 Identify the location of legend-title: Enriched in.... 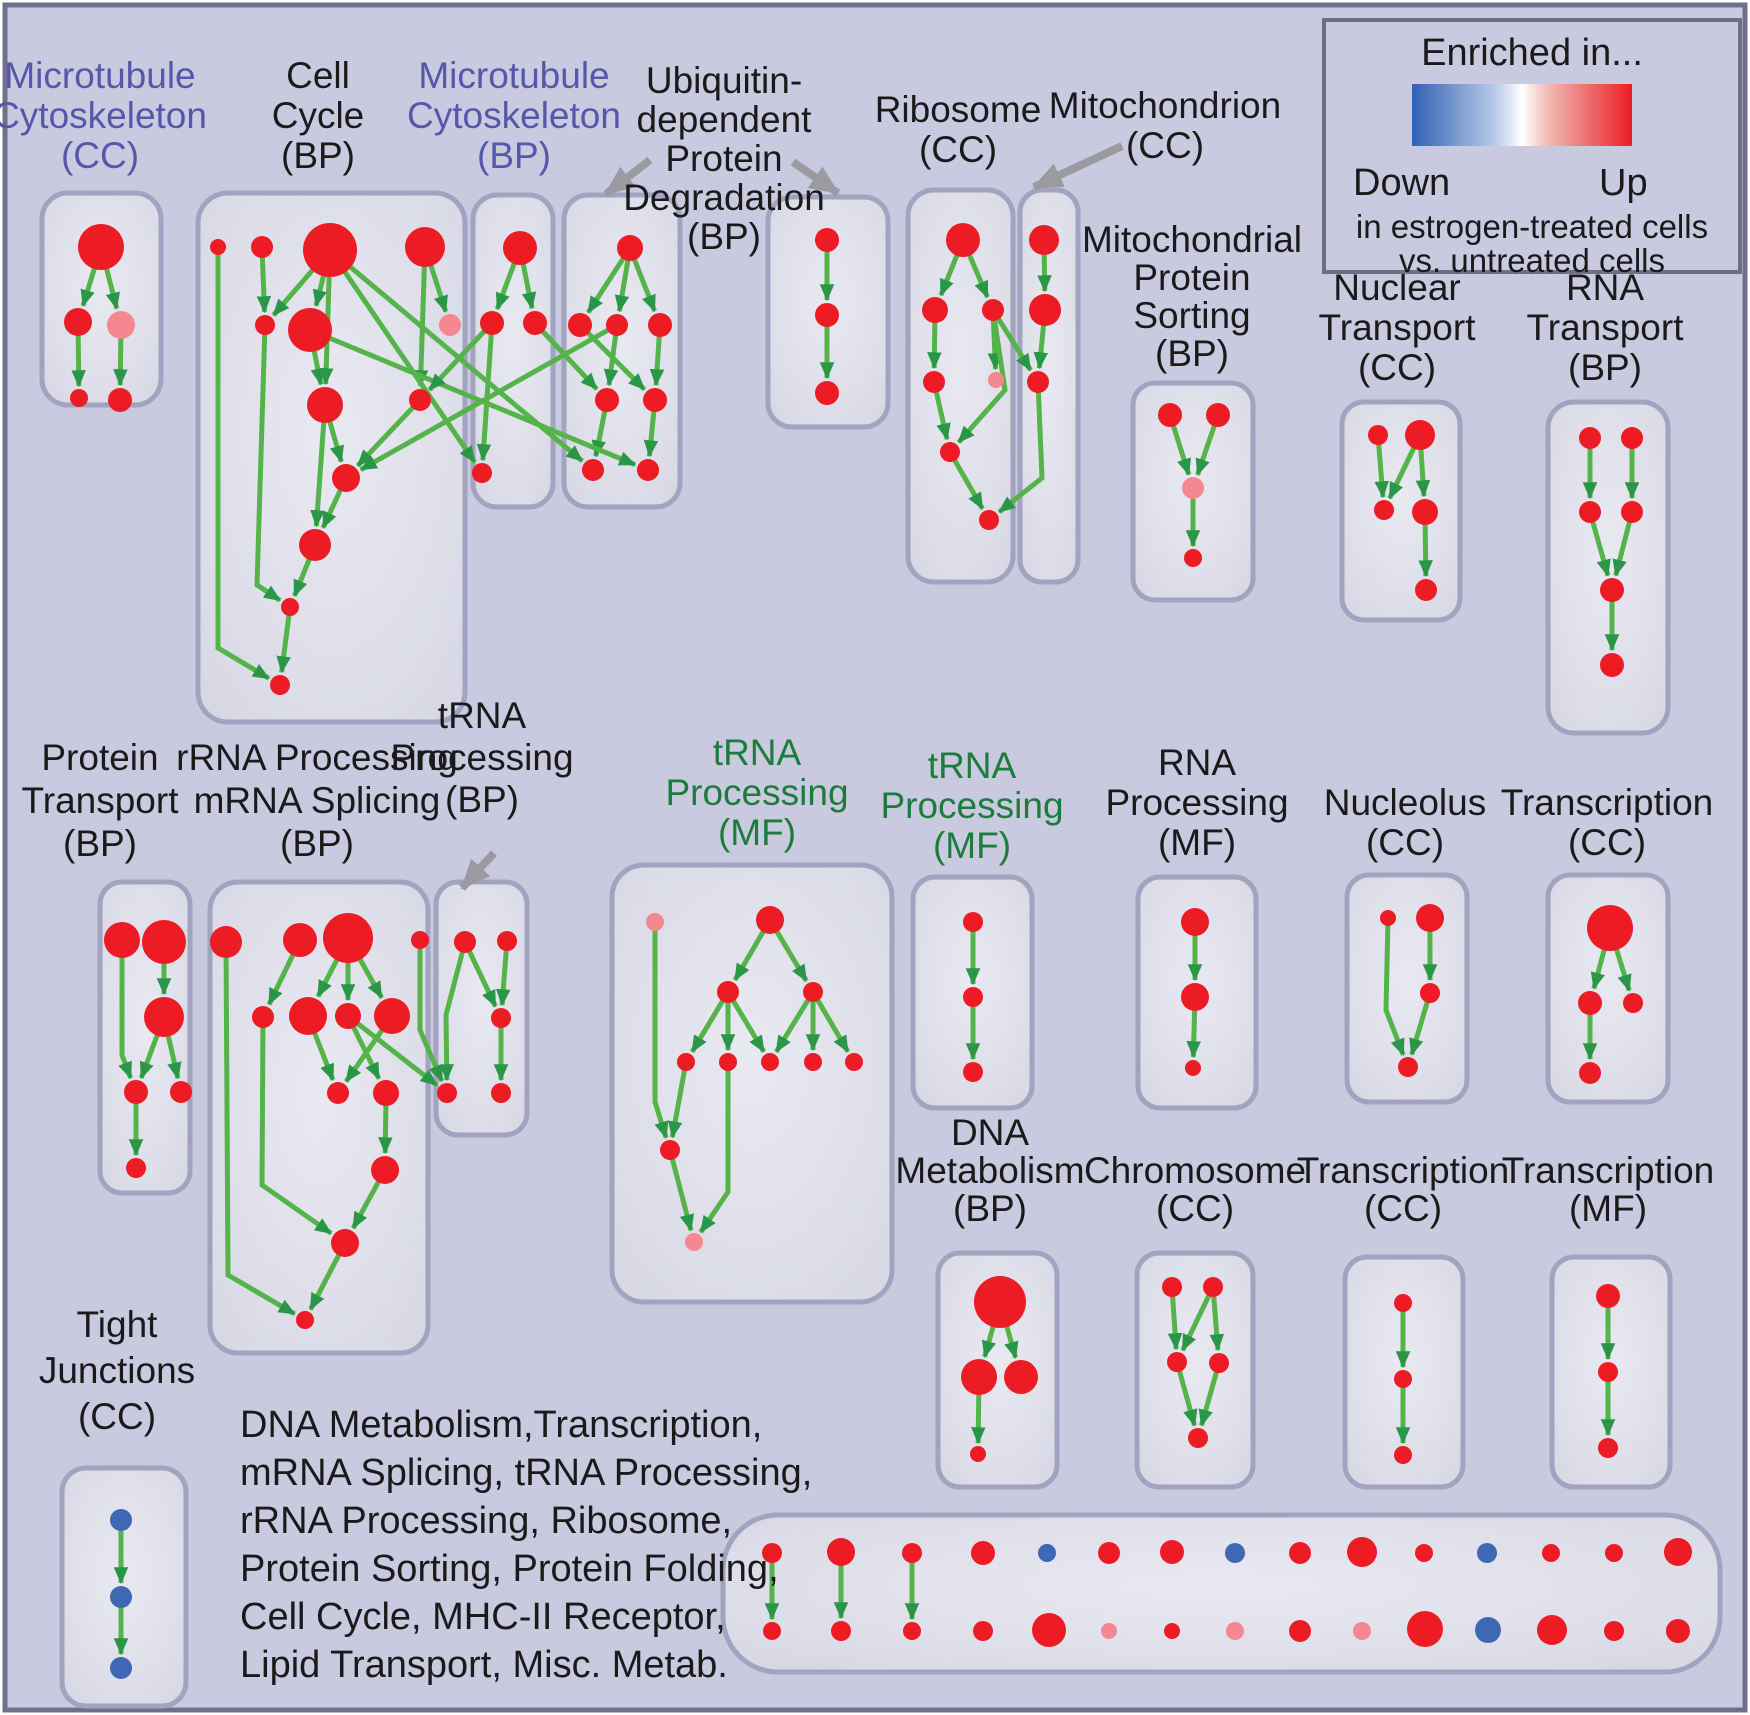
(1532, 53).